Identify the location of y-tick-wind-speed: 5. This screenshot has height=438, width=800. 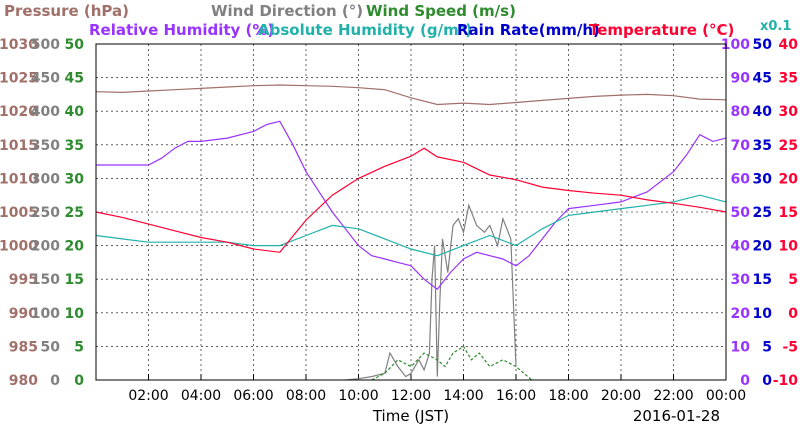
(79, 347).